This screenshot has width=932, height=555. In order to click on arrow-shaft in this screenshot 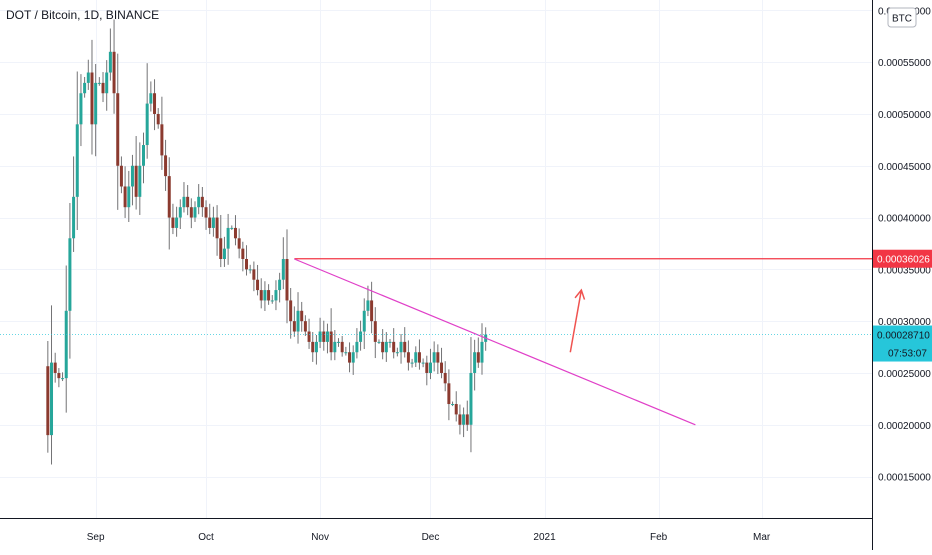, I will do `click(576, 321)`.